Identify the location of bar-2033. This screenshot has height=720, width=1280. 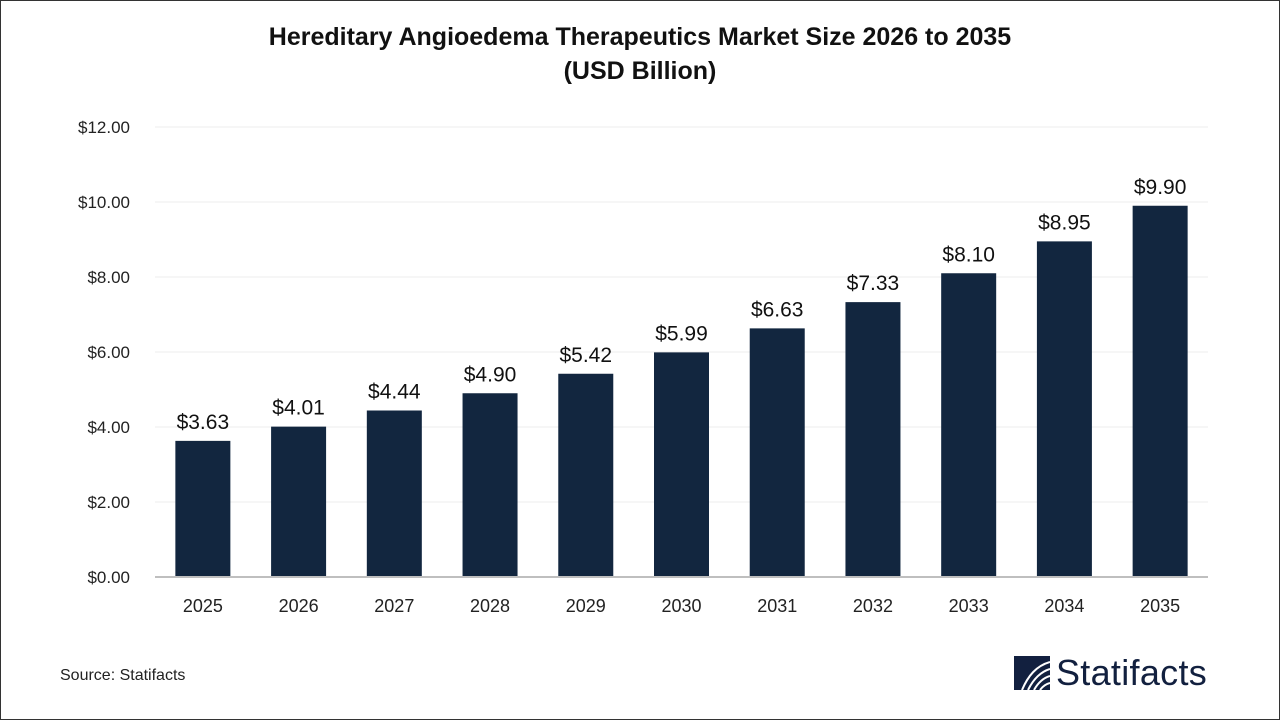
(969, 425).